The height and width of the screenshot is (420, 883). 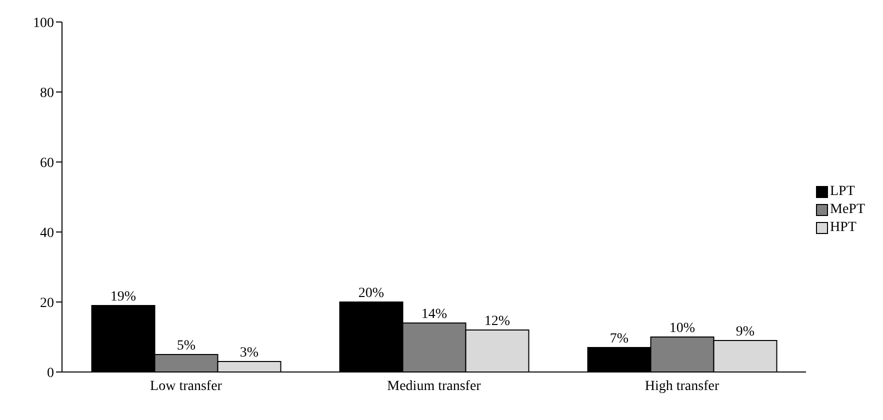 What do you see at coordinates (47, 303) in the screenshot?
I see `y-tick-label: 20` at bounding box center [47, 303].